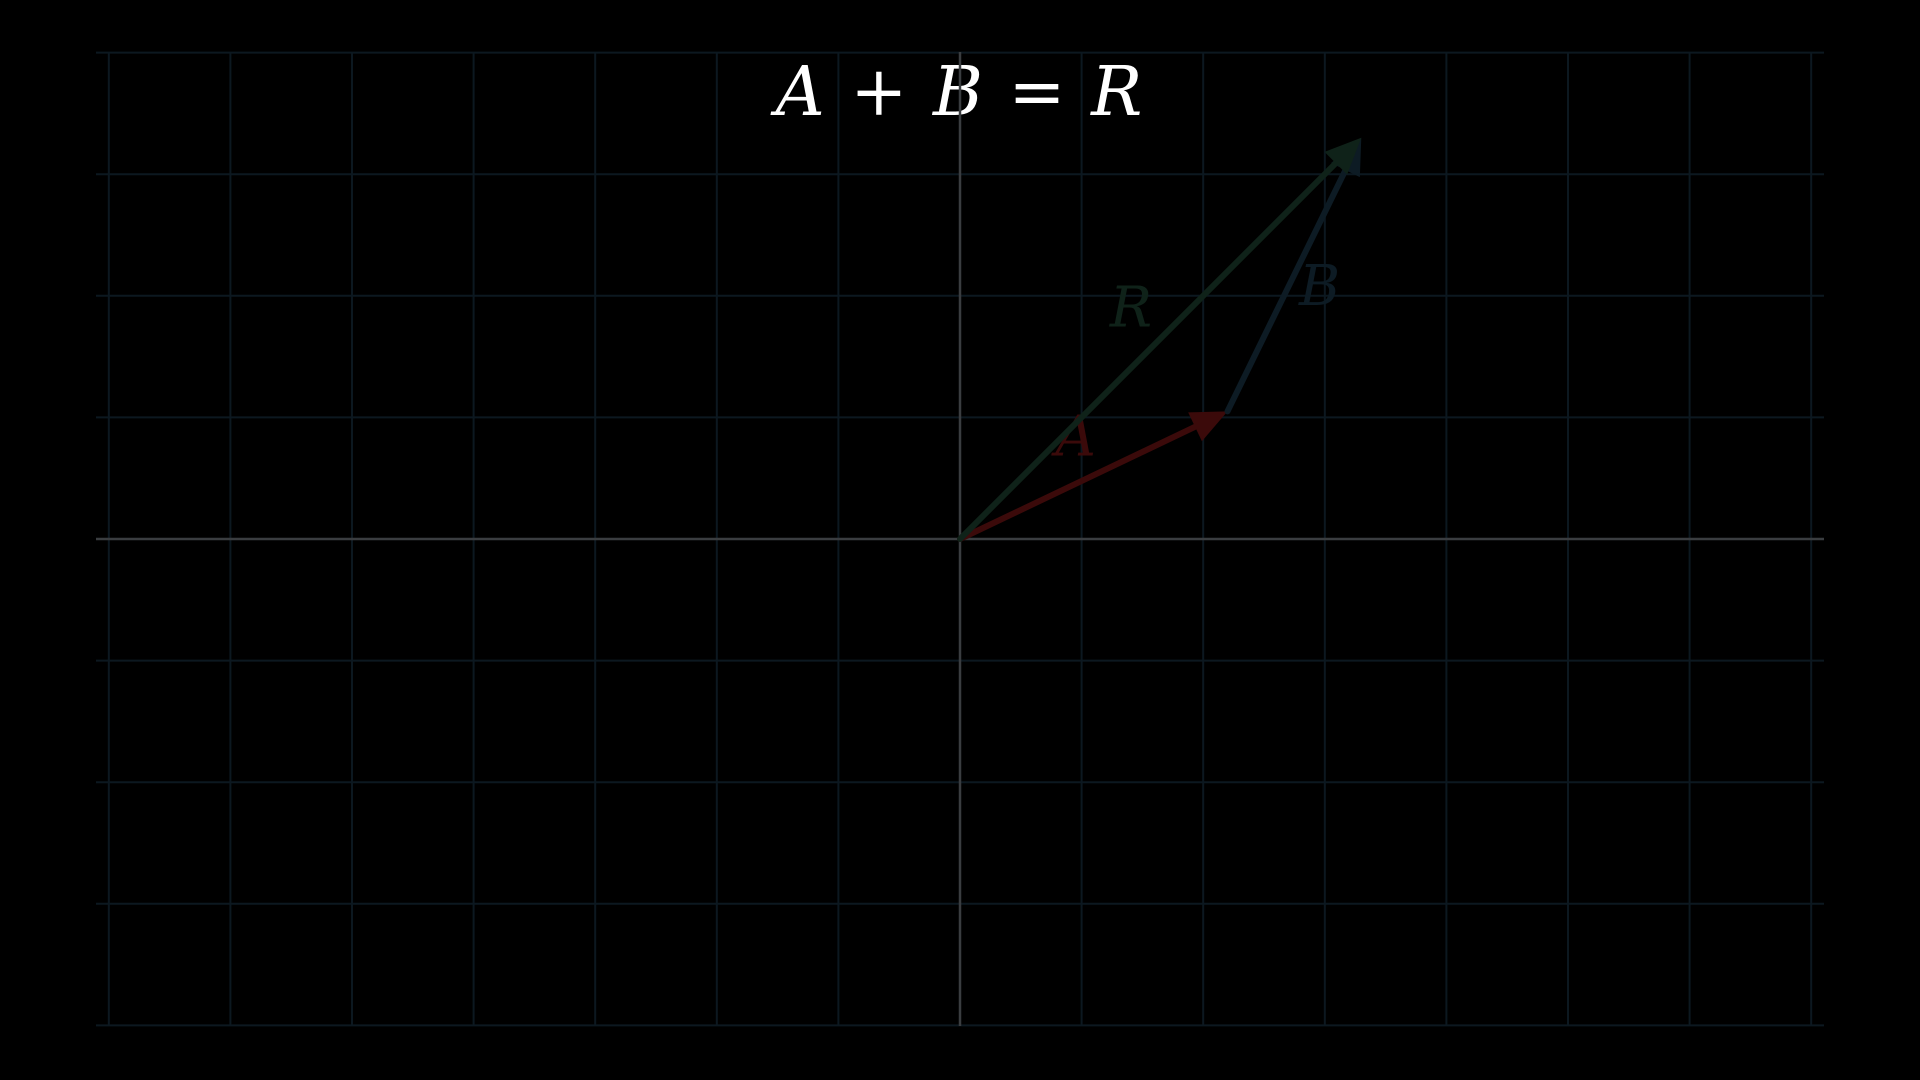 The height and width of the screenshot is (1080, 1920). Describe the element at coordinates (1148, 351) in the screenshot. I see `vector-r-shaft` at that location.